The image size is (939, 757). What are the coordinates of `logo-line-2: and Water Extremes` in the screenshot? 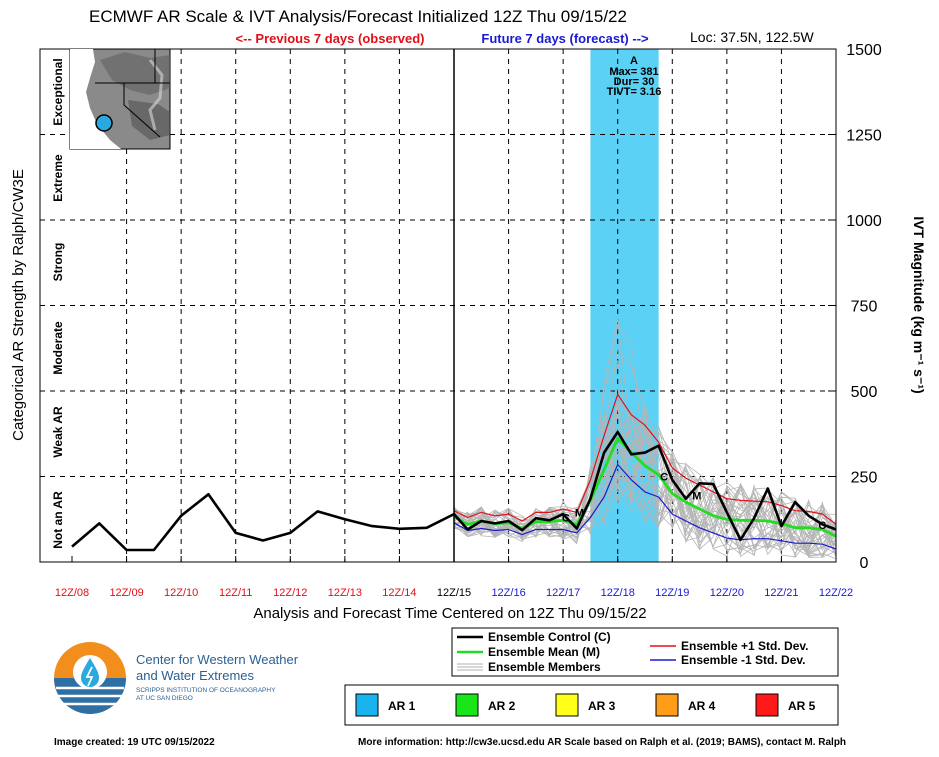 It's located at (195, 675).